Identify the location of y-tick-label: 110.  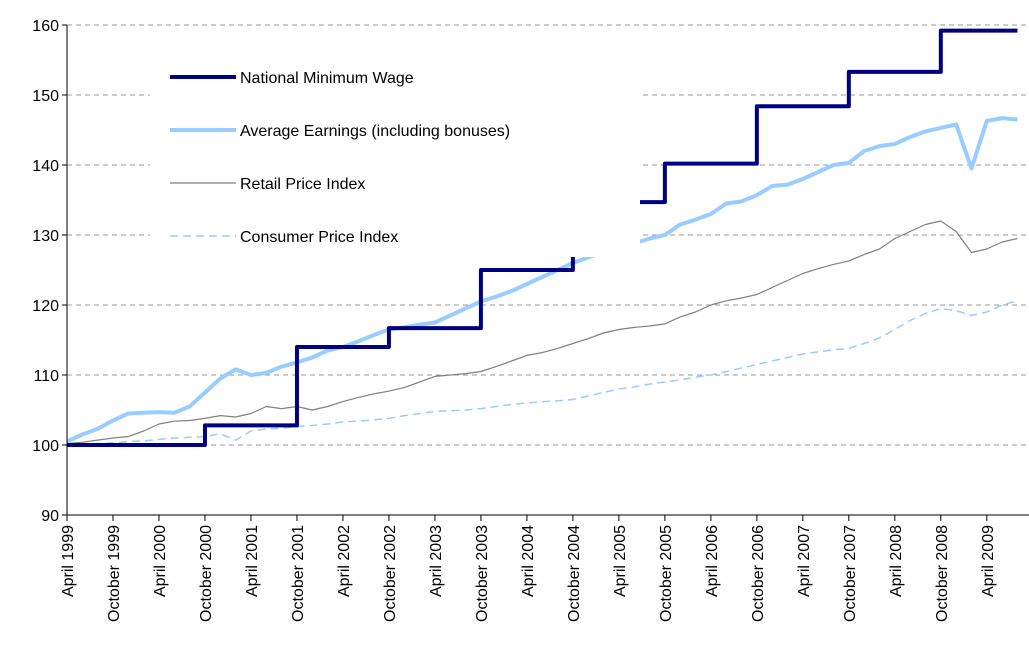
(46, 376).